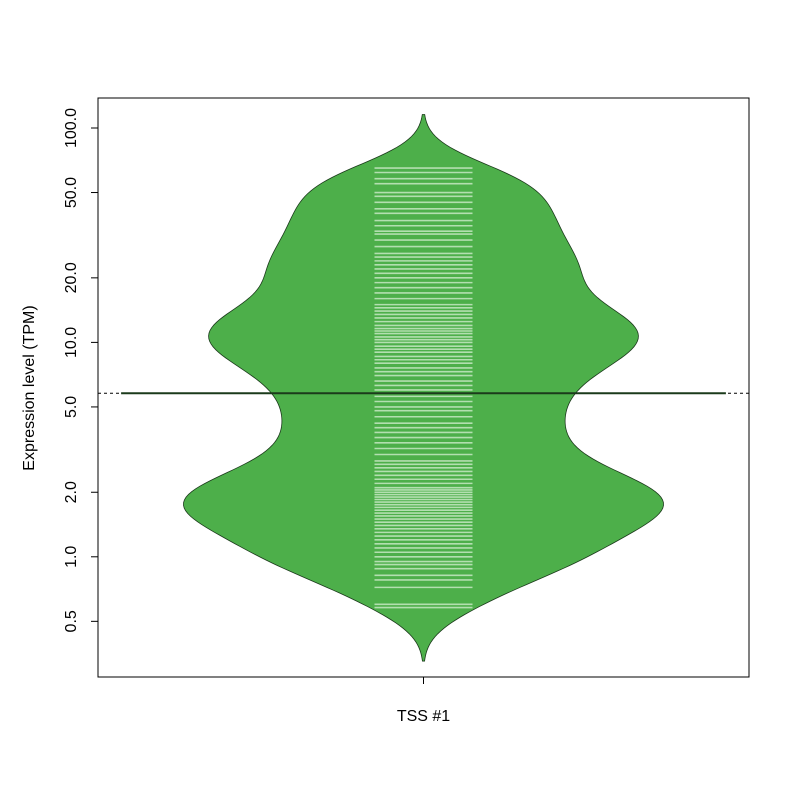 The image size is (800, 805). I want to click on y-tick-label: 20.0, so click(71, 277).